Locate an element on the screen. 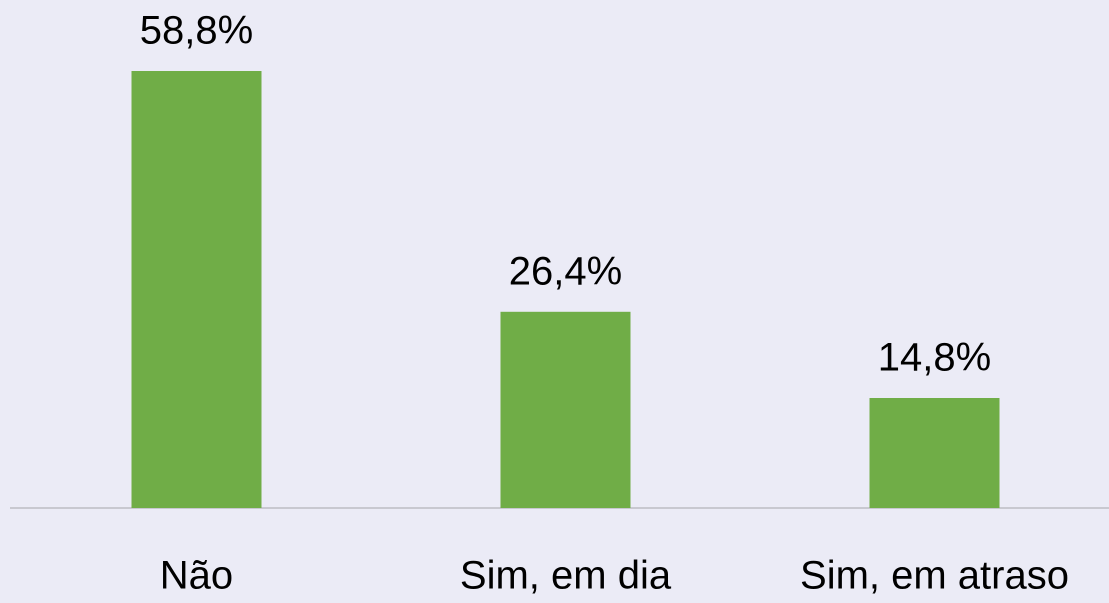 The image size is (1109, 603). x-tick-label: Não is located at coordinates (196, 576).